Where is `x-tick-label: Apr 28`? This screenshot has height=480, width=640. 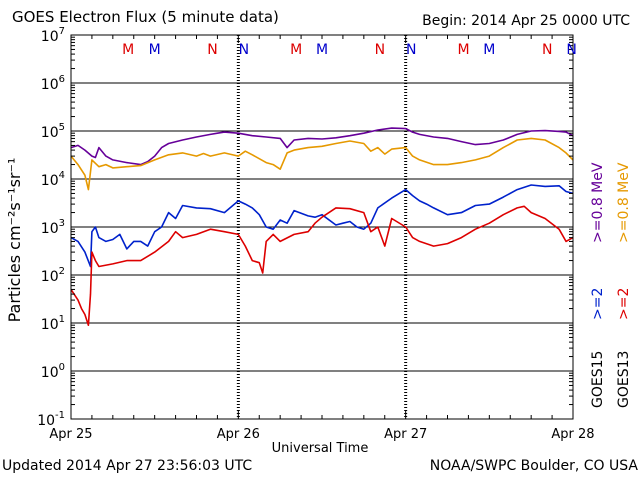
x-tick-label: Apr 28 is located at coordinates (572, 434).